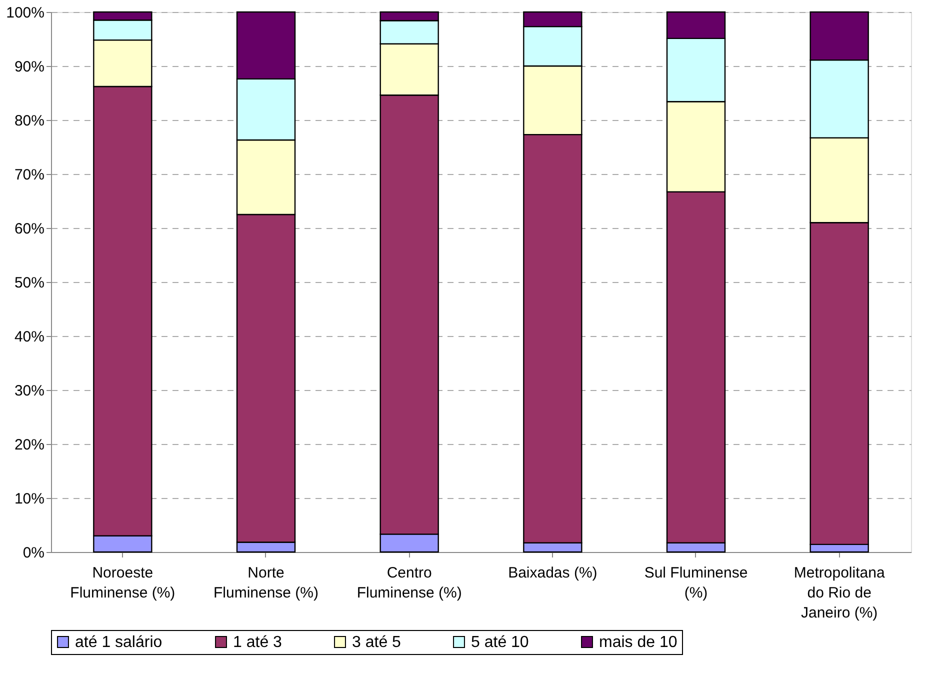 The image size is (946, 684). Describe the element at coordinates (377, 642) in the screenshot. I see `legend-label: 3 até 5` at that location.